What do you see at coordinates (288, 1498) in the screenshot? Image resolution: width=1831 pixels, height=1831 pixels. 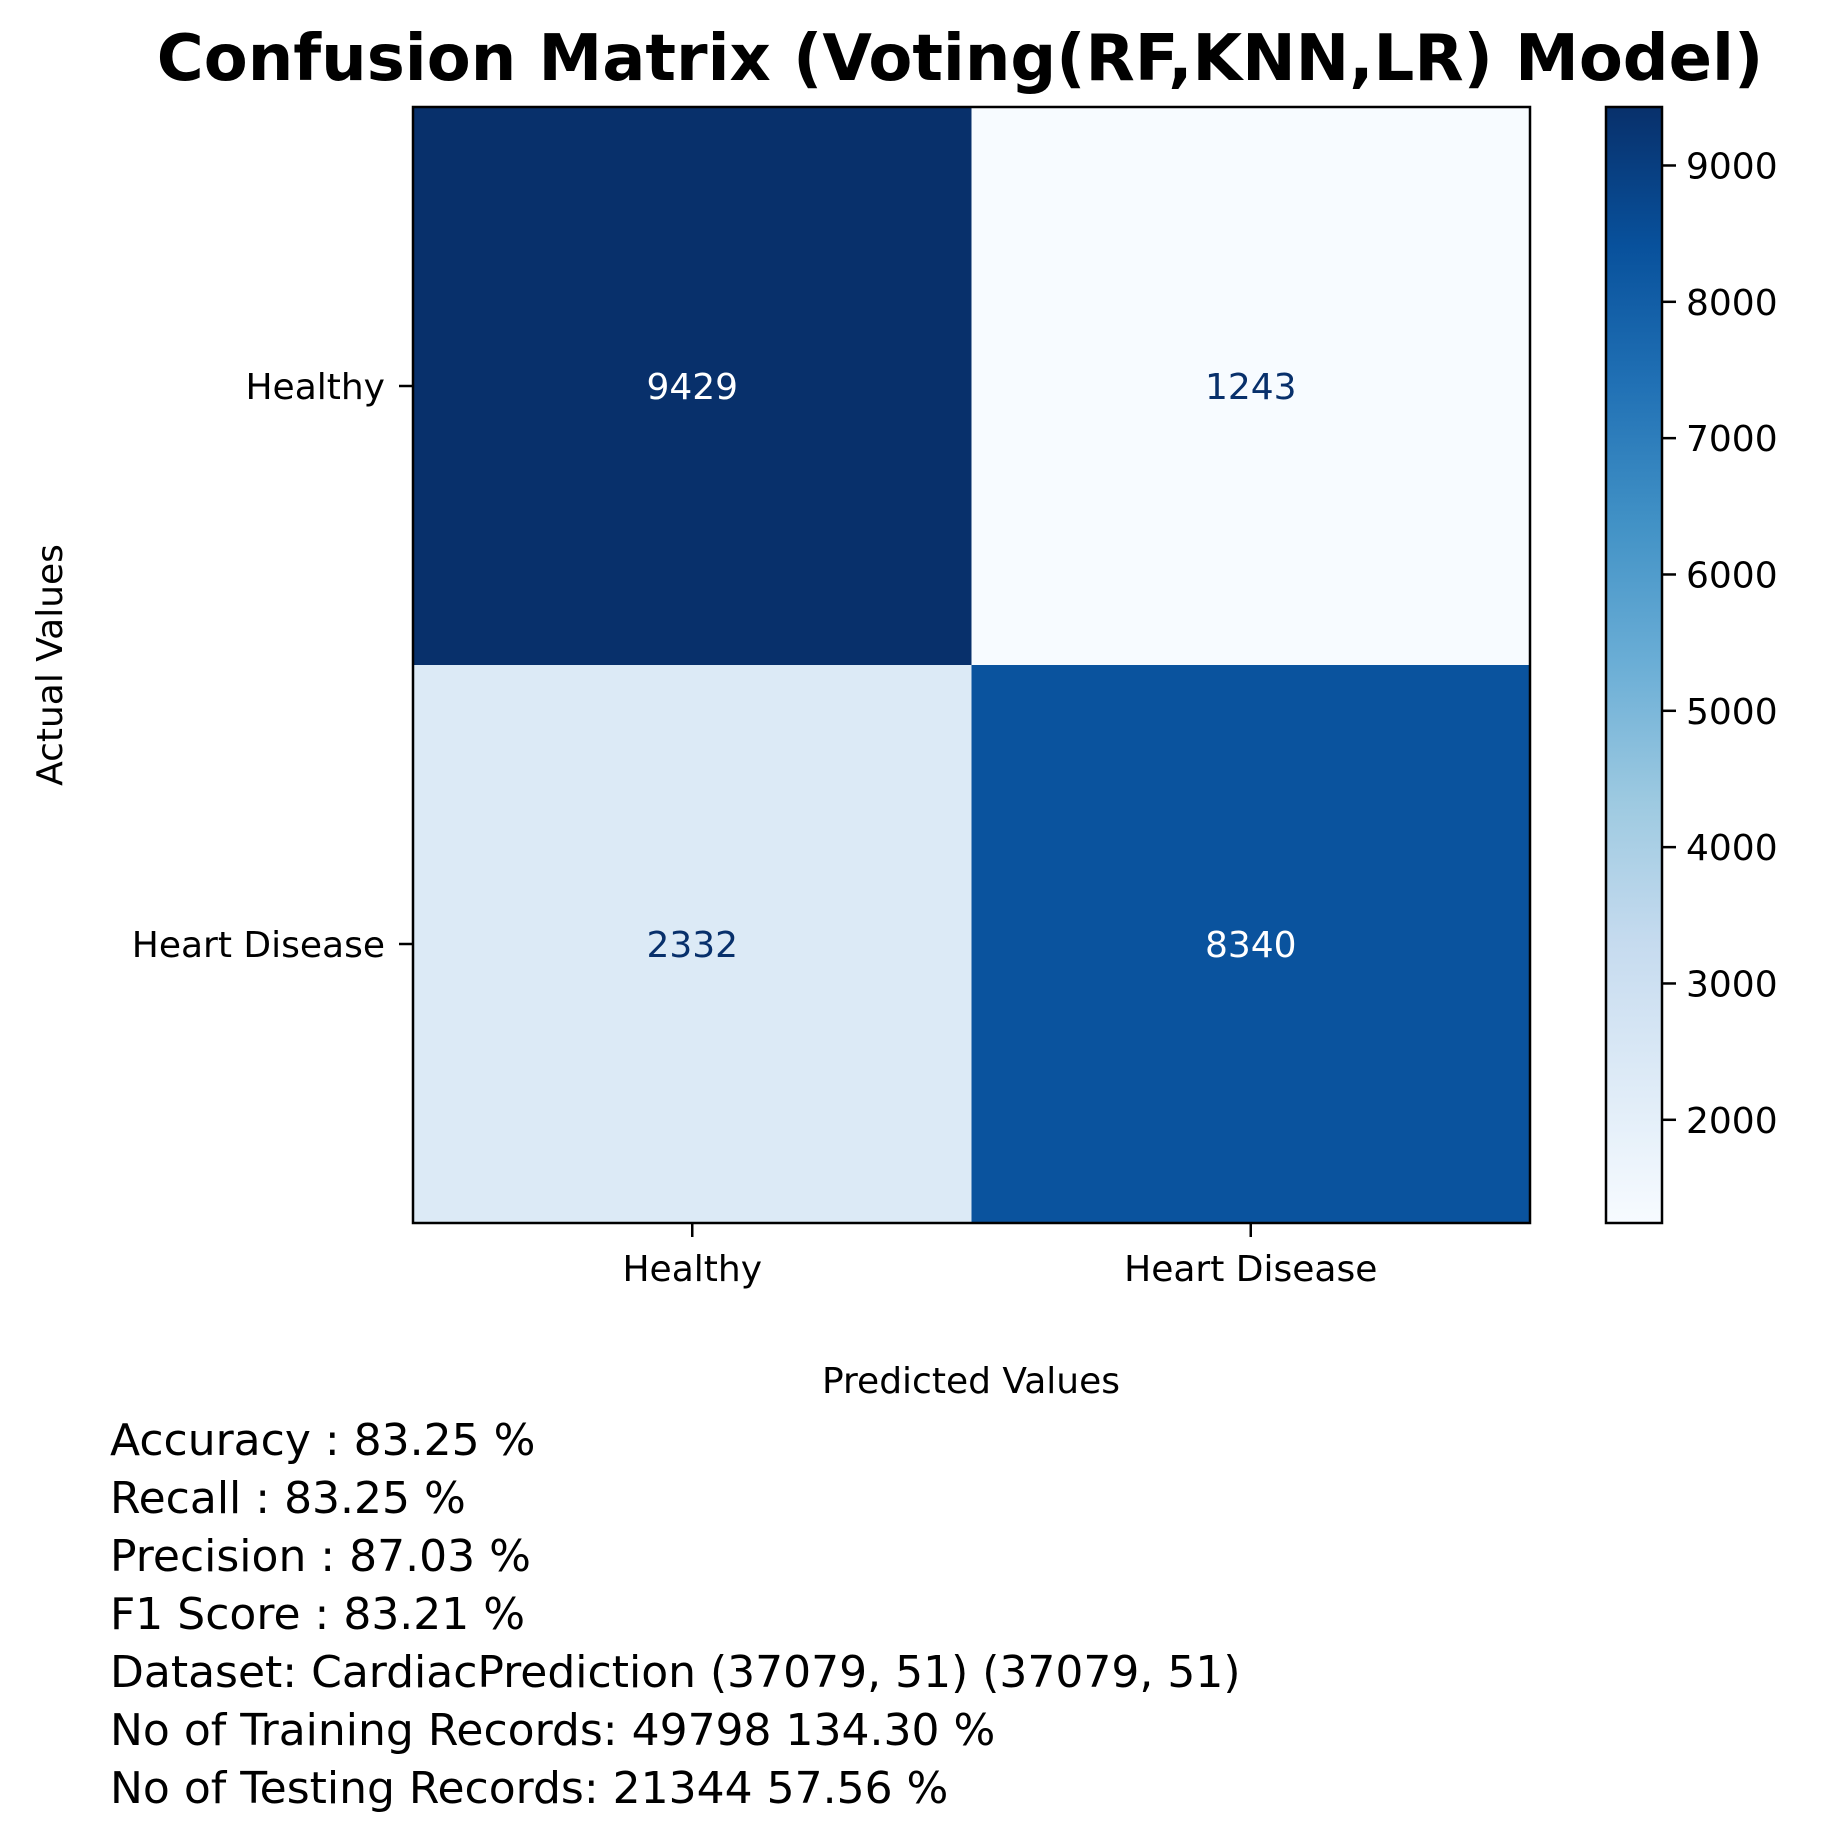 I see `metric-line: Recall : 83.25 %` at bounding box center [288, 1498].